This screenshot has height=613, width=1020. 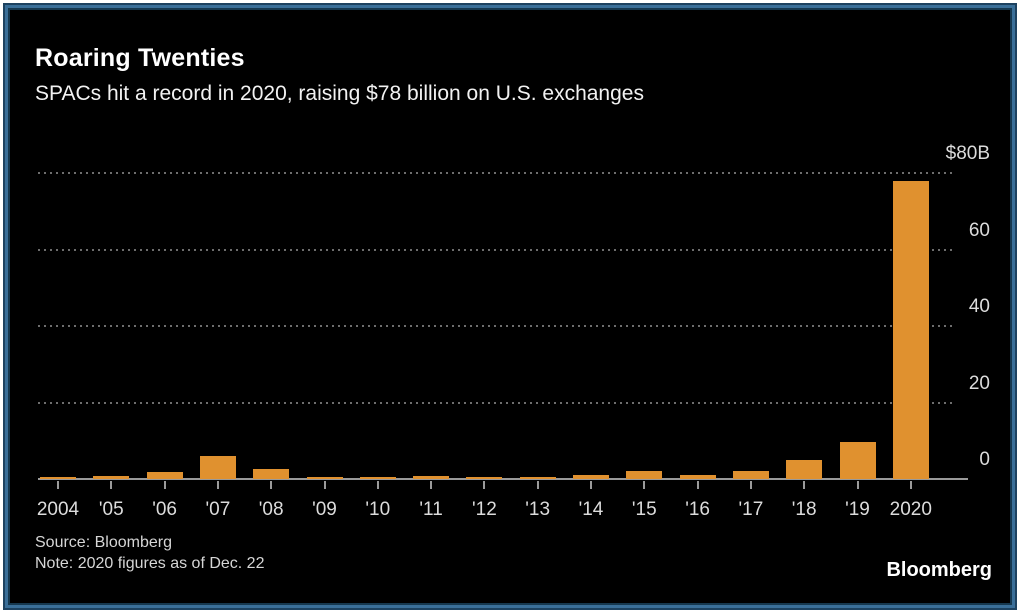 What do you see at coordinates (804, 509) in the screenshot?
I see `x-axis-tick-label: '18` at bounding box center [804, 509].